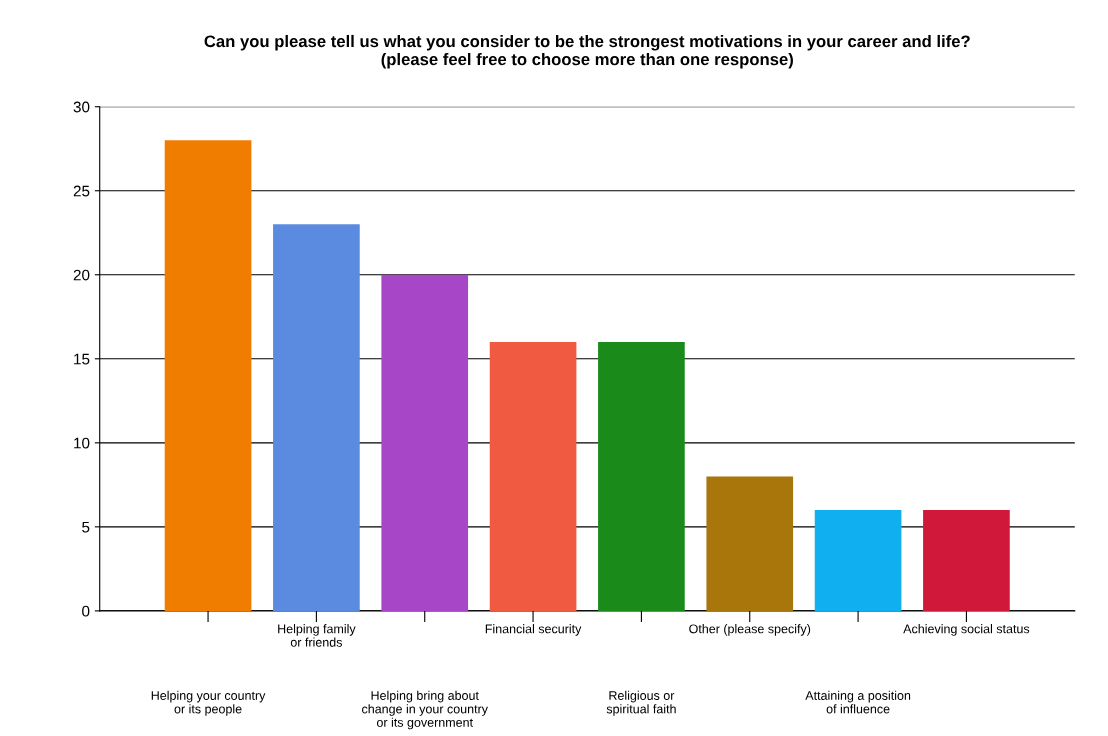  Describe the element at coordinates (81, 191) in the screenshot. I see `y-tick-label: 25` at that location.